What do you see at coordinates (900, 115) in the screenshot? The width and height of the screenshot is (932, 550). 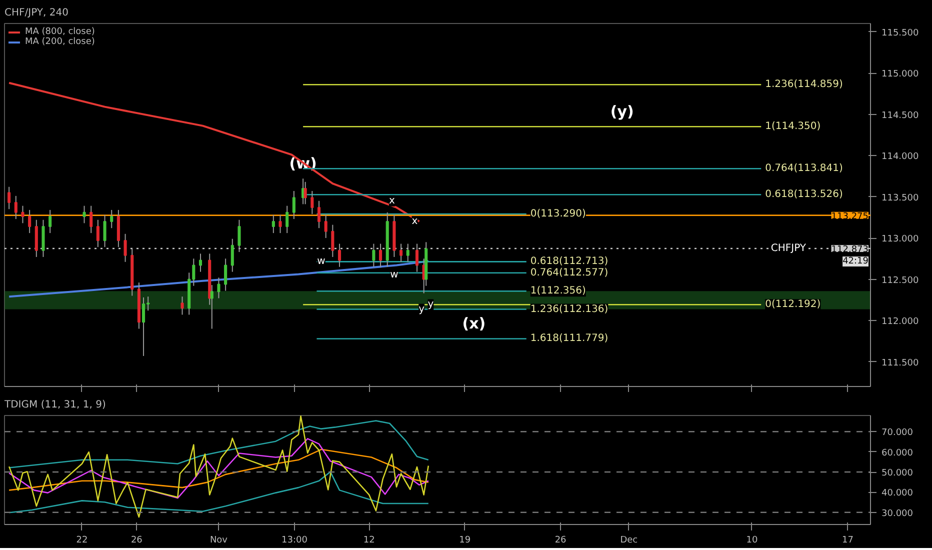 I see `y-tick-label: 114.500` at bounding box center [900, 115].